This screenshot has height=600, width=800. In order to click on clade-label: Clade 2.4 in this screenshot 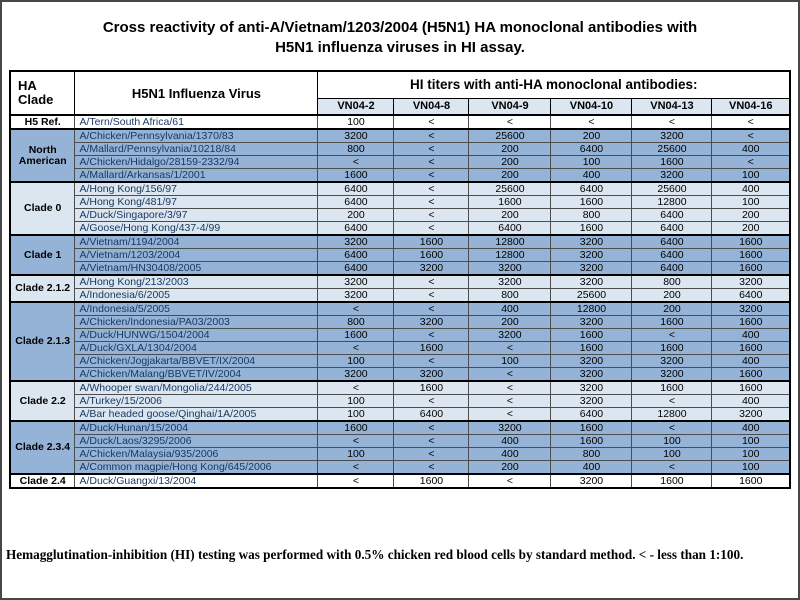, I will do `click(42, 481)`.